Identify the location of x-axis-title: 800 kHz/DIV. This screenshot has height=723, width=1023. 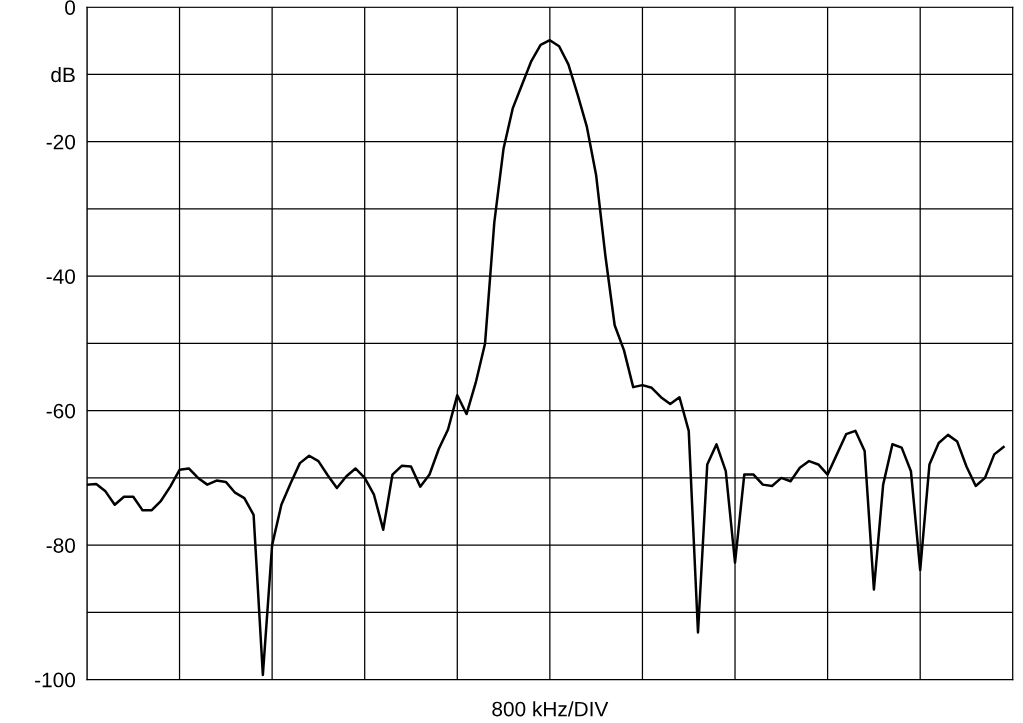
(550, 709).